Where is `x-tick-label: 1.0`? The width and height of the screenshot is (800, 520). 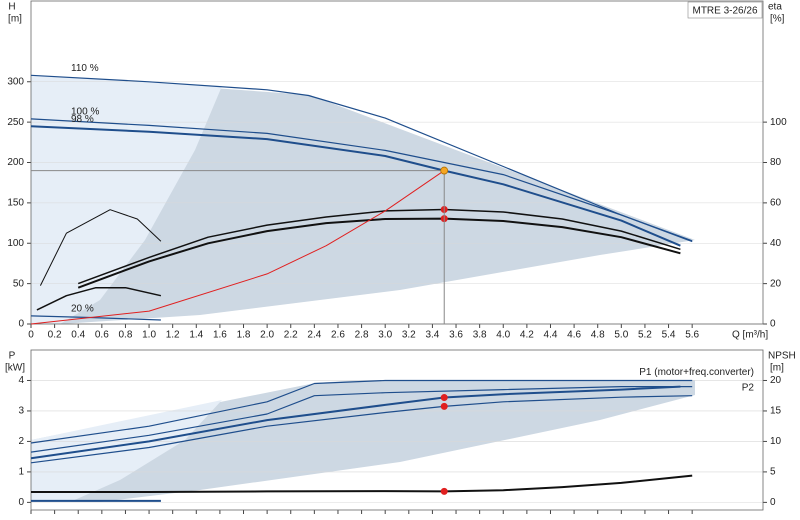
x-tick-label: 1.0 is located at coordinates (149, 335).